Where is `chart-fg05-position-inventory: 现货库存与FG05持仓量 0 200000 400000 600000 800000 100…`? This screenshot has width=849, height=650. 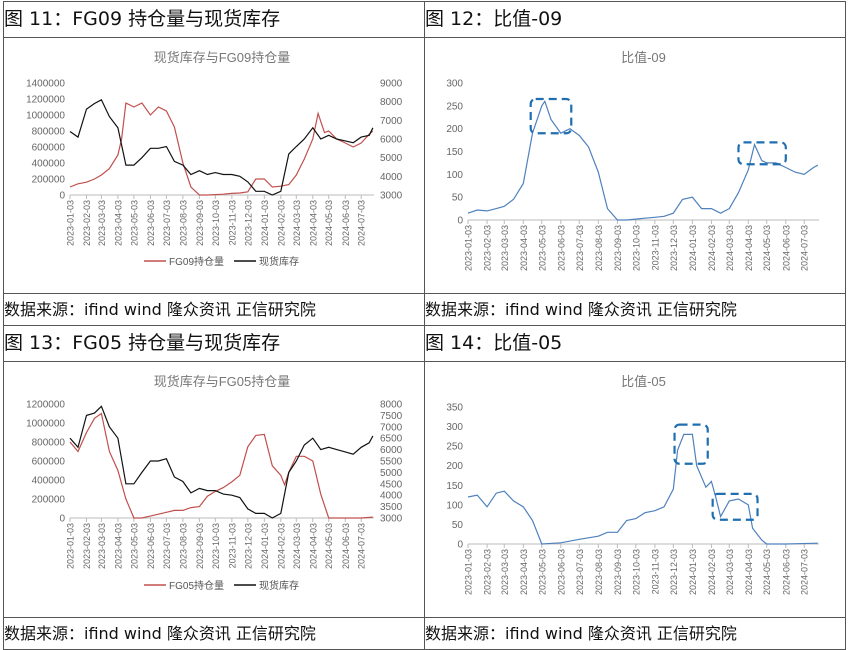
chart-fg05-position-inventory: 现货库存与FG05持仓量 0 200000 400000 600000 800000 100… is located at coordinates (214, 483).